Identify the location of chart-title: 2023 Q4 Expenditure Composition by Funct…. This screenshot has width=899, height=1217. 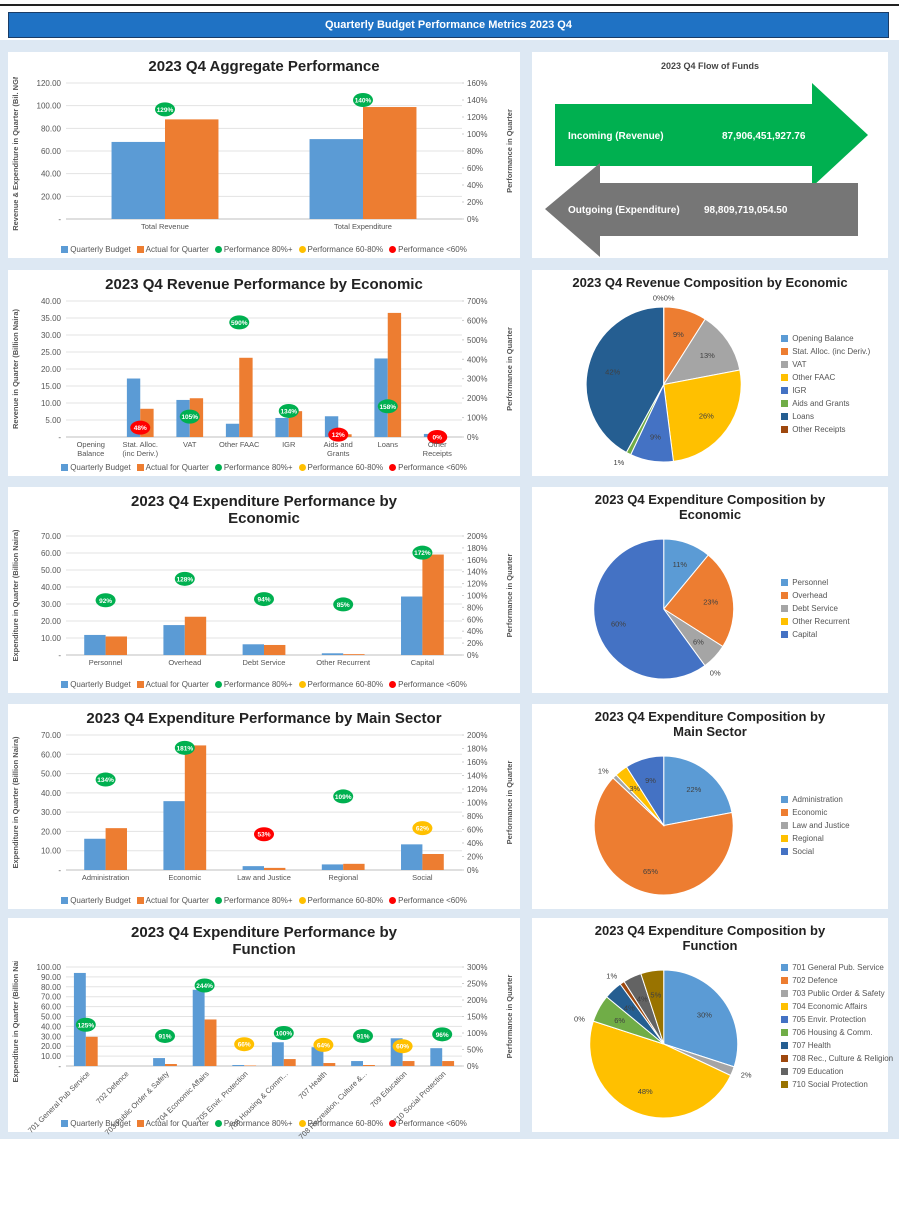
(710, 939).